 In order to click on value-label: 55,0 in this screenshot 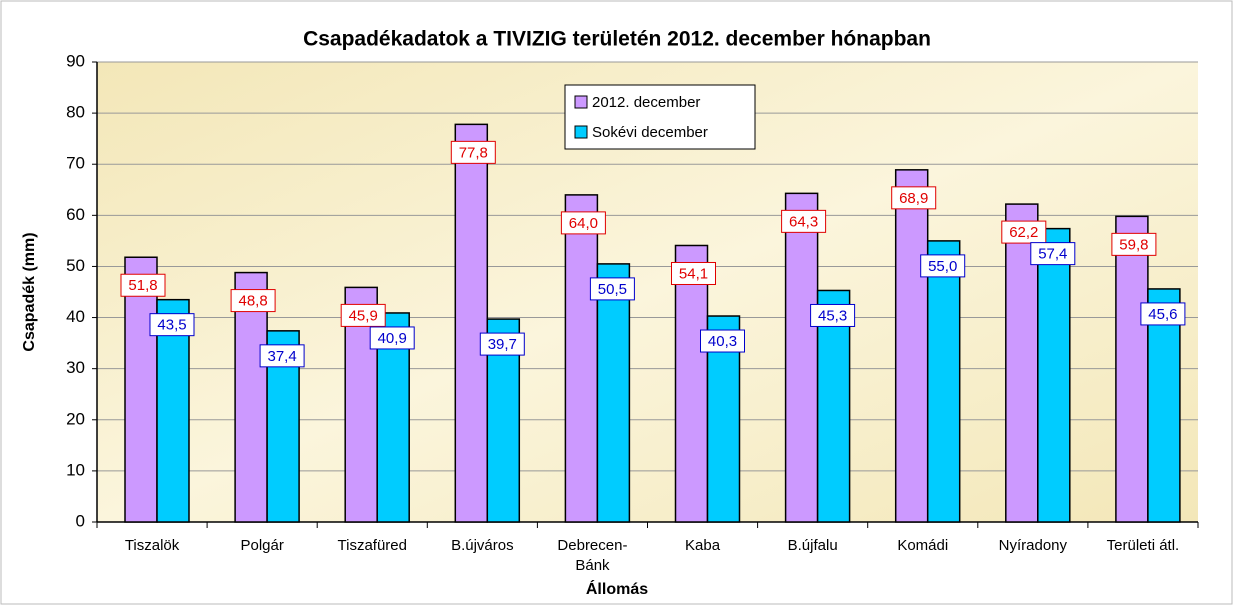, I will do `click(942, 266)`.